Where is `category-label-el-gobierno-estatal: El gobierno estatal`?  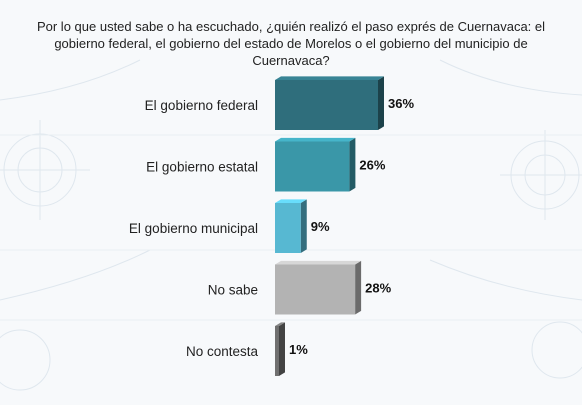
category-label-el-gobierno-estatal: El gobierno estatal is located at coordinates (202, 167).